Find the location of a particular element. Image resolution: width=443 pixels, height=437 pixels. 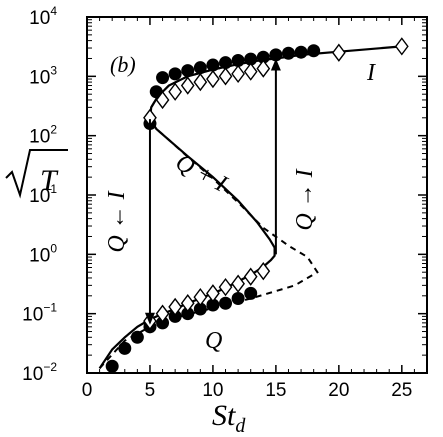

x-tick-label: 0 is located at coordinates (87, 390).